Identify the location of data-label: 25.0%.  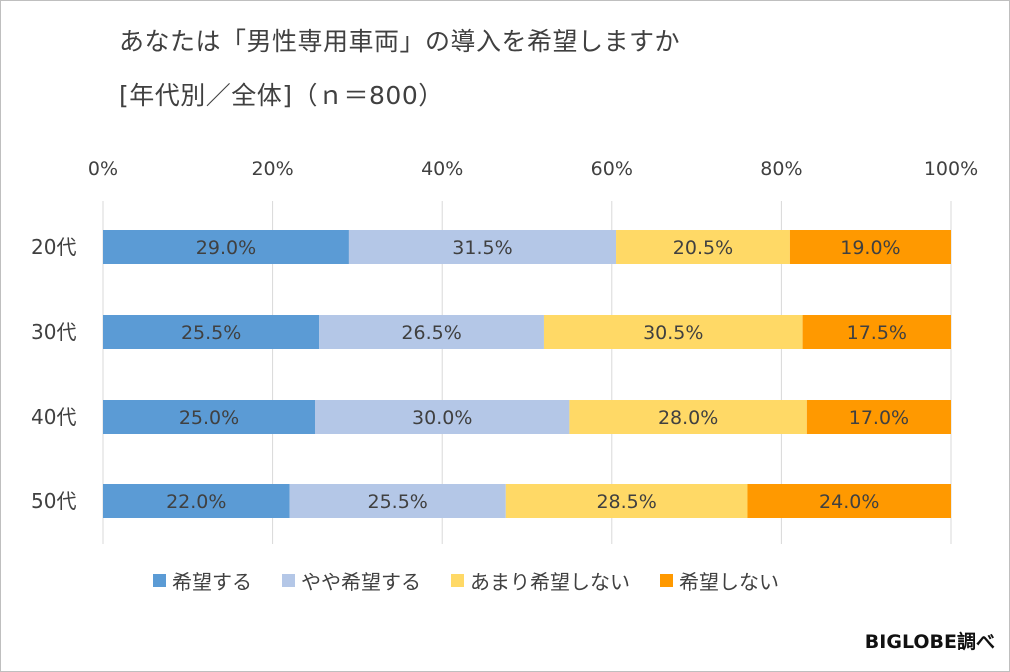
(209, 418).